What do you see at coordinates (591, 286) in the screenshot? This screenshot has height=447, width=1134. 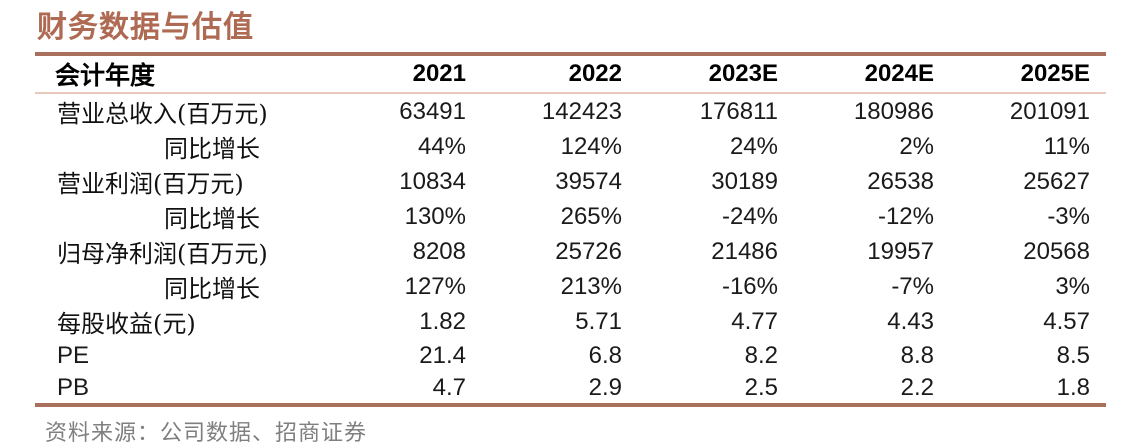 I see `cell-value: 213%` at bounding box center [591, 286].